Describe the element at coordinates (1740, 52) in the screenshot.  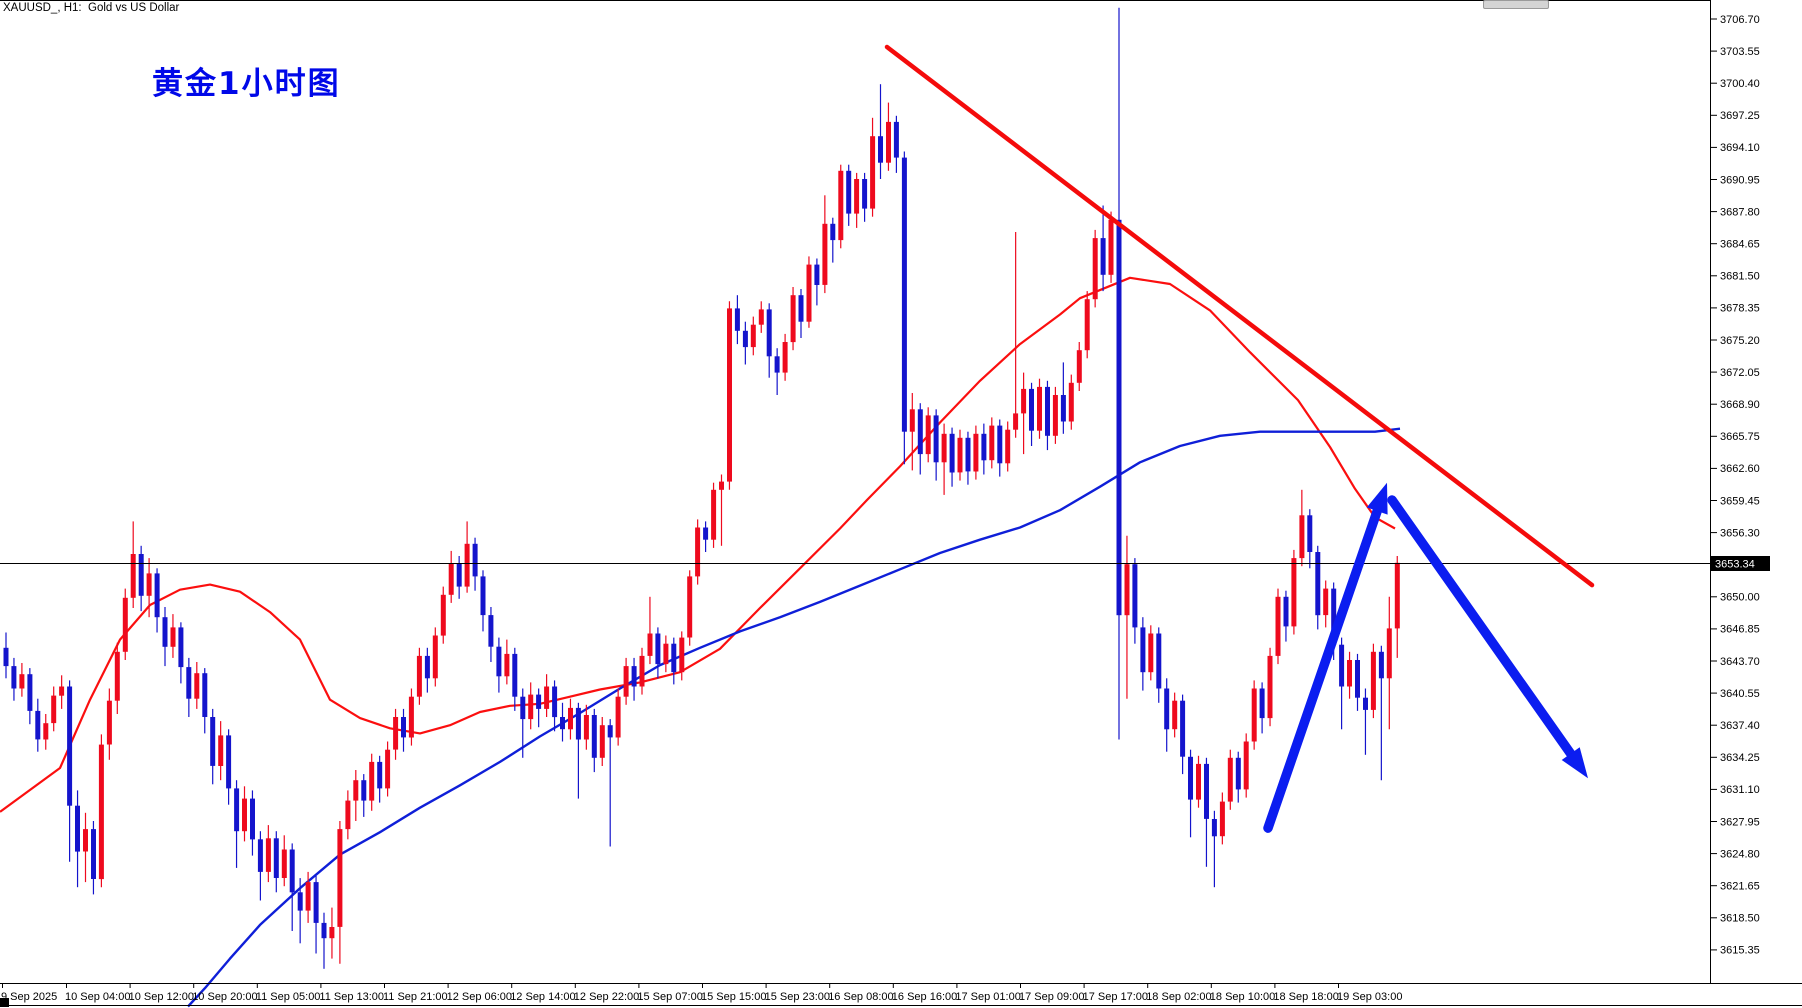
I see `price-tick-label: 3703.55` at that location.